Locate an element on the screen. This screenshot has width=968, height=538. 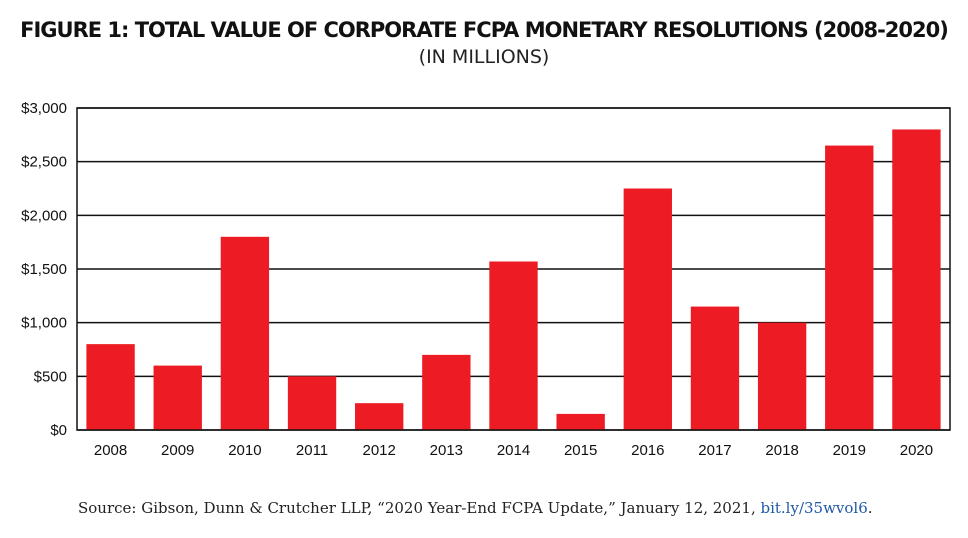
x-tick-label: 2009 is located at coordinates (177, 450).